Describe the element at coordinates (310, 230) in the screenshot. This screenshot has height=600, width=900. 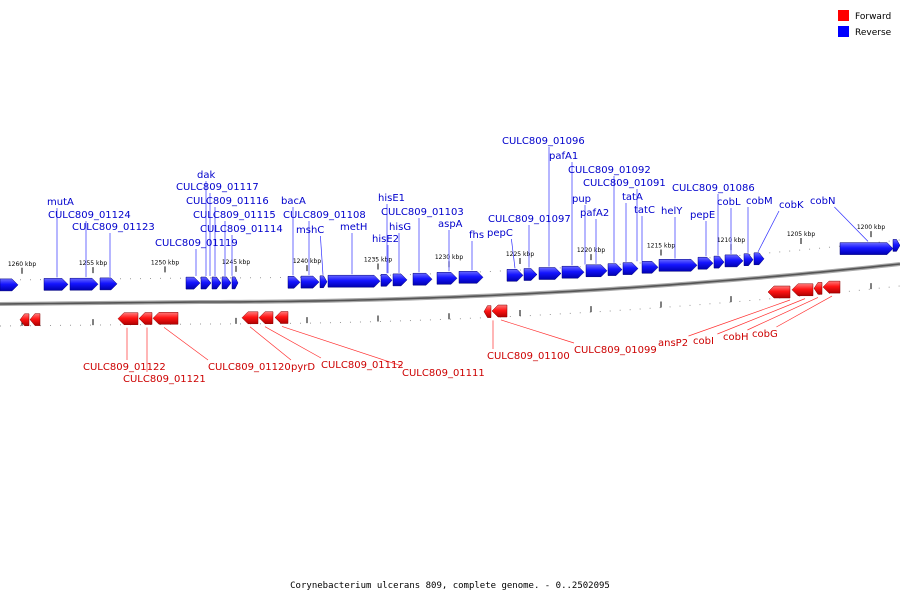
I see `reverse-gene-label: mshC` at that location.